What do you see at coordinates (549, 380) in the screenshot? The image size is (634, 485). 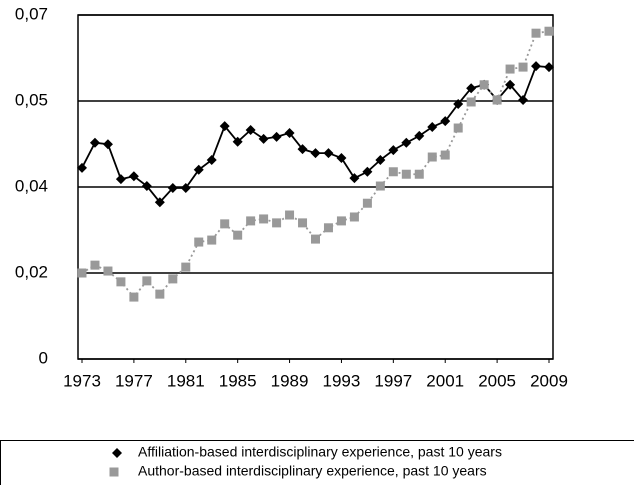 I see `x-tick-label: 2009` at bounding box center [549, 380].